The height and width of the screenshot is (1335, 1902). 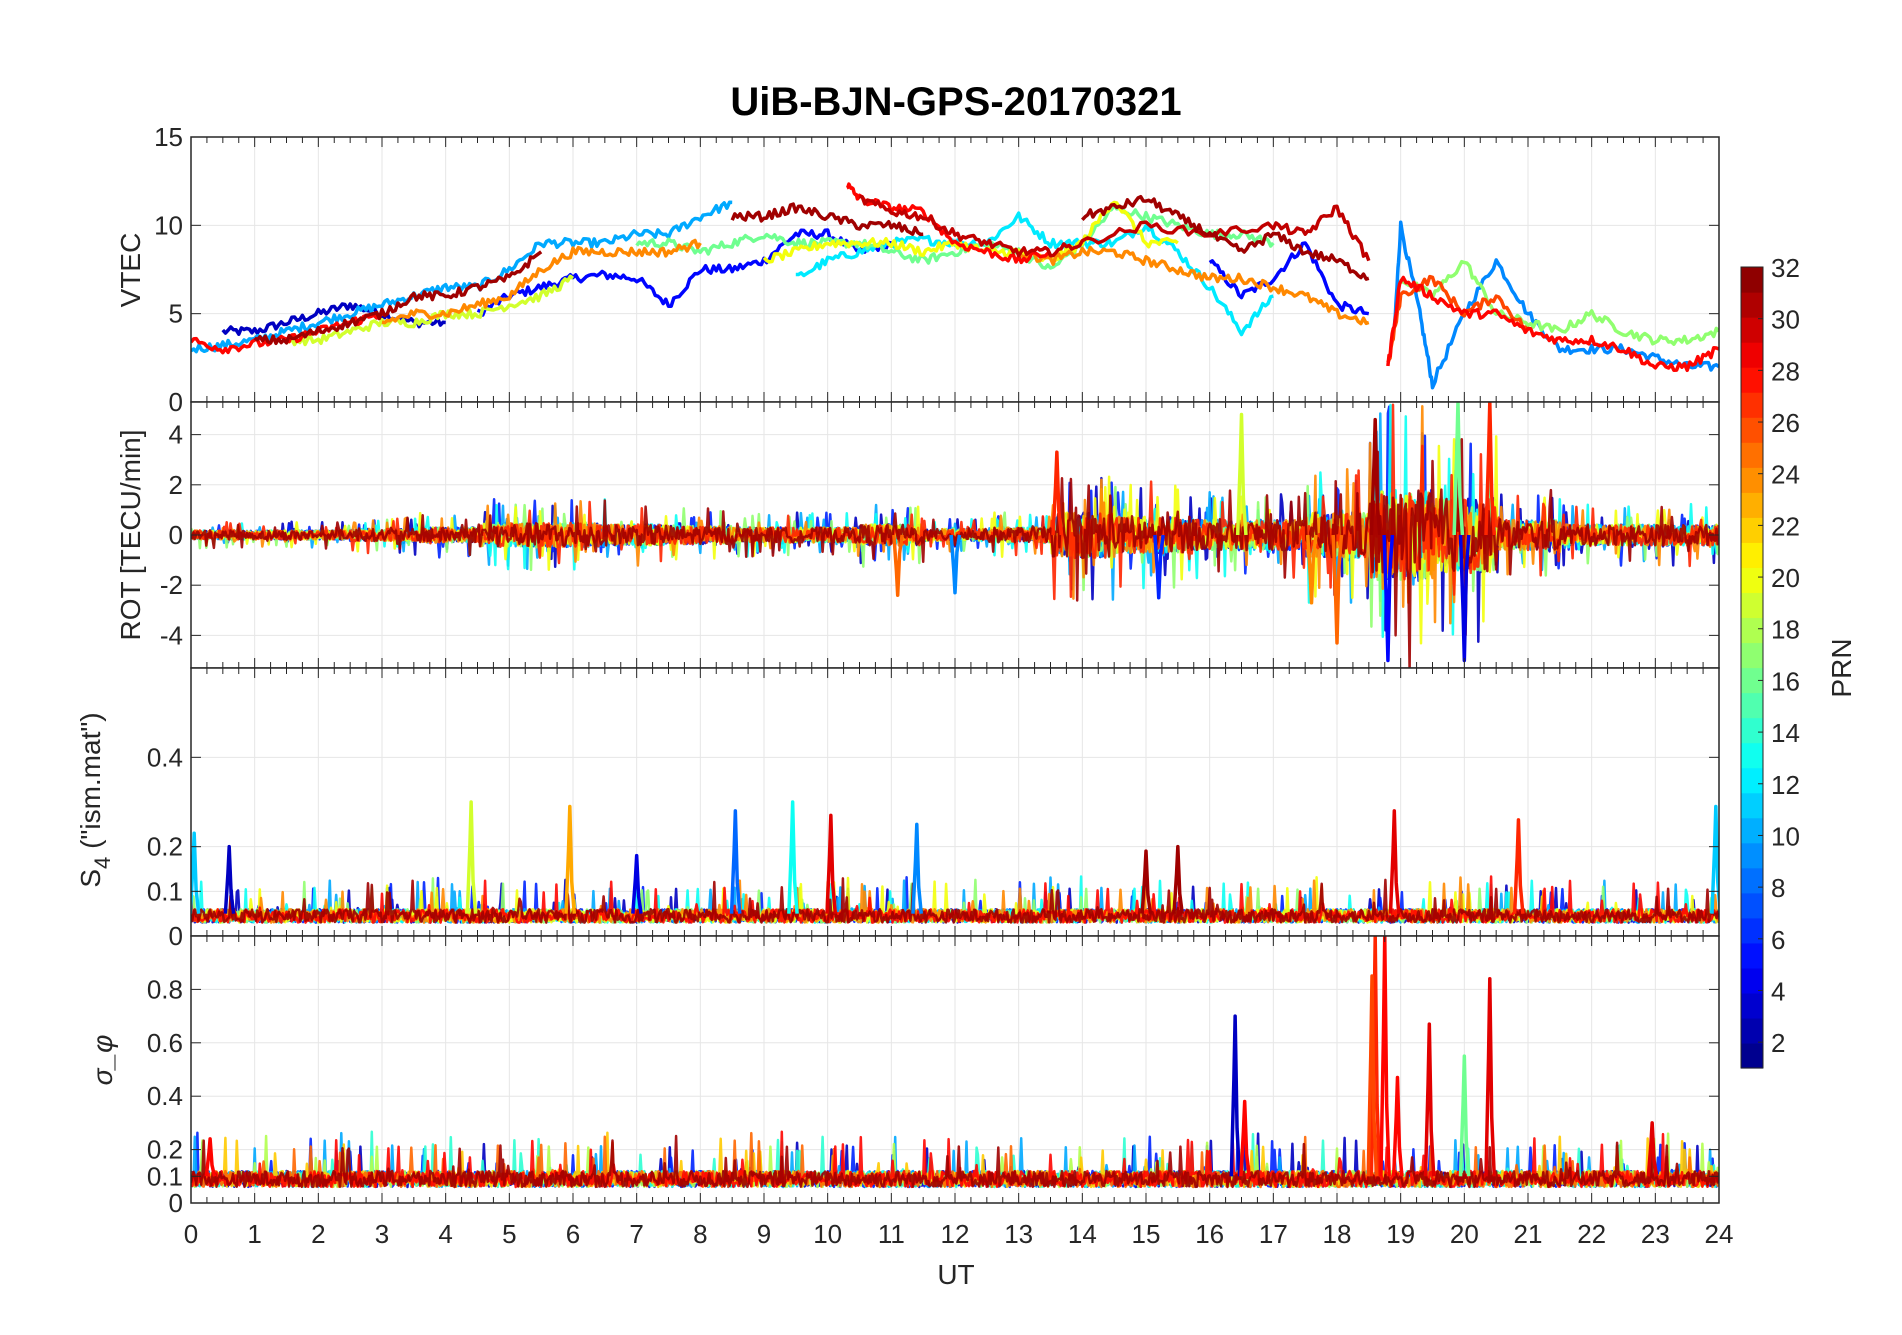 What do you see at coordinates (102, 1060) in the screenshot?
I see `y-axis-label-sigma_phi: σ_φ` at bounding box center [102, 1060].